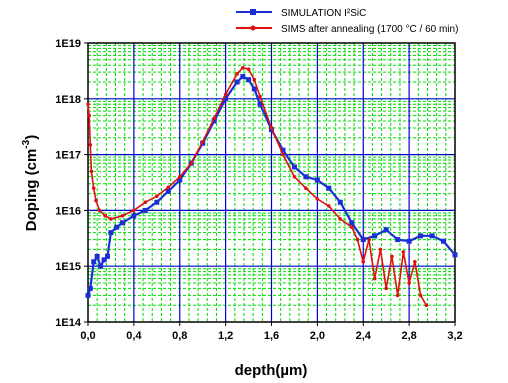 This screenshot has width=508, height=383. What do you see at coordinates (68, 211) in the screenshot?
I see `y-tick-label: 1E16` at bounding box center [68, 211].